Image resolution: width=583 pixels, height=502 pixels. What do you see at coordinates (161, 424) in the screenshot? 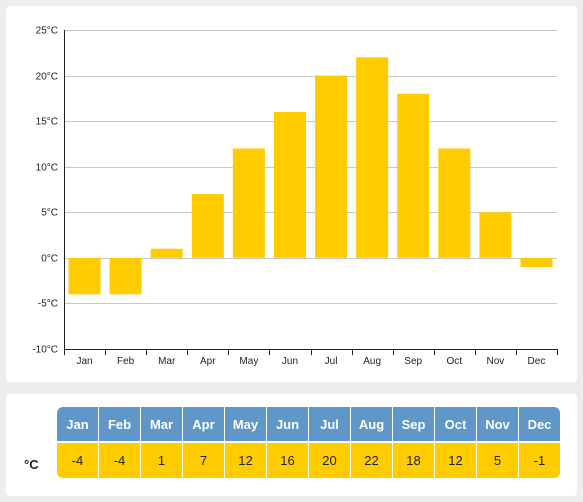
I see `month-header-mar: Mar` at bounding box center [161, 424].